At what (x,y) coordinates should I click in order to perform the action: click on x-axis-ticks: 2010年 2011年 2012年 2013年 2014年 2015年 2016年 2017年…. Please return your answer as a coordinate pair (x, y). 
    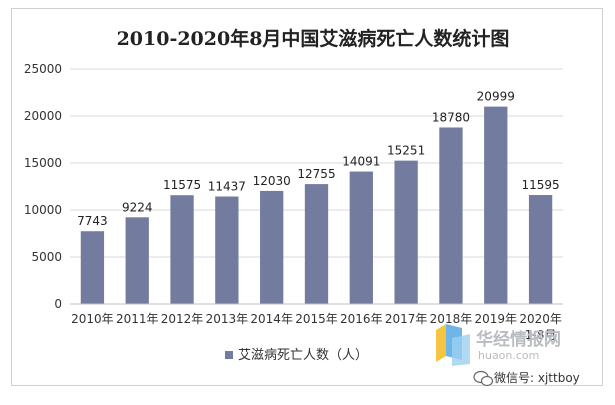
    Looking at the image, I should click on (316, 327).